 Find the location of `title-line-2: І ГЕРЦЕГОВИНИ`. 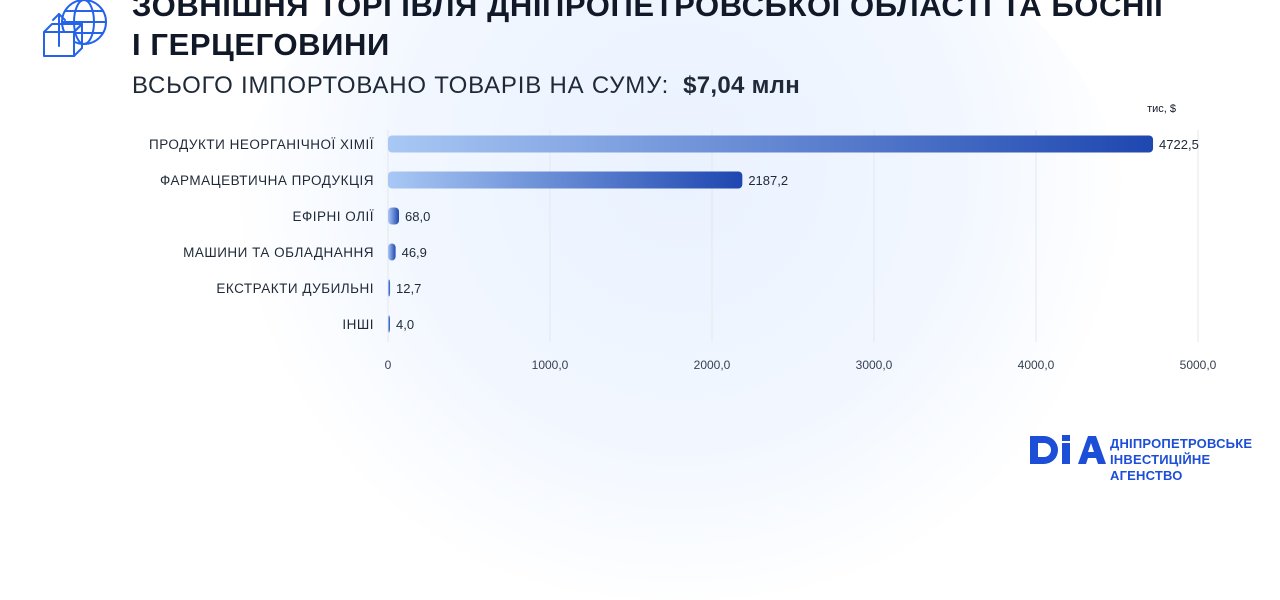

title-line-2: І ГЕРЦЕГОВИНИ is located at coordinates (261, 44).